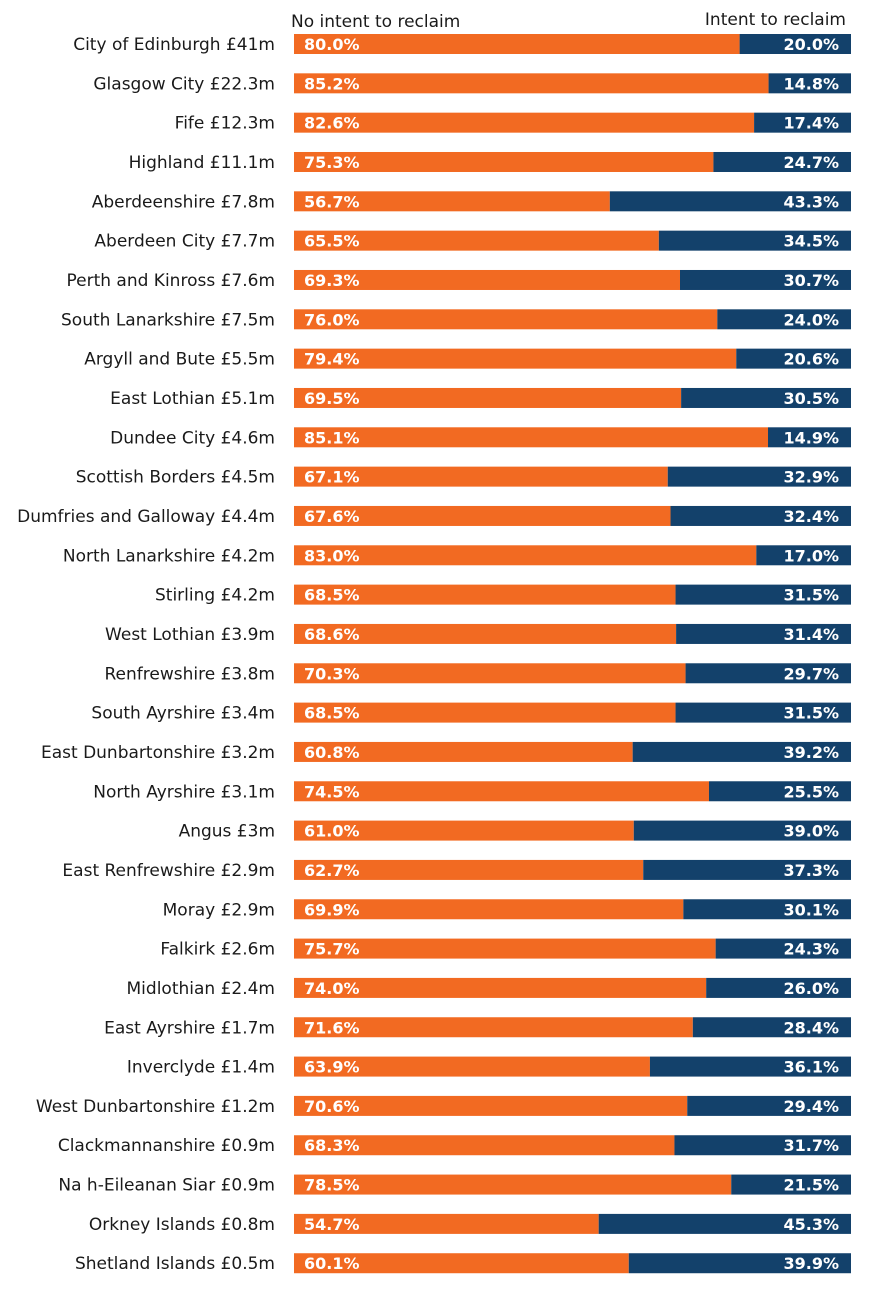 Image resolution: width=870 pixels, height=1297 pixels. Describe the element at coordinates (811, 1027) in the screenshot. I see `value-label-intent: 28.4%` at that location.